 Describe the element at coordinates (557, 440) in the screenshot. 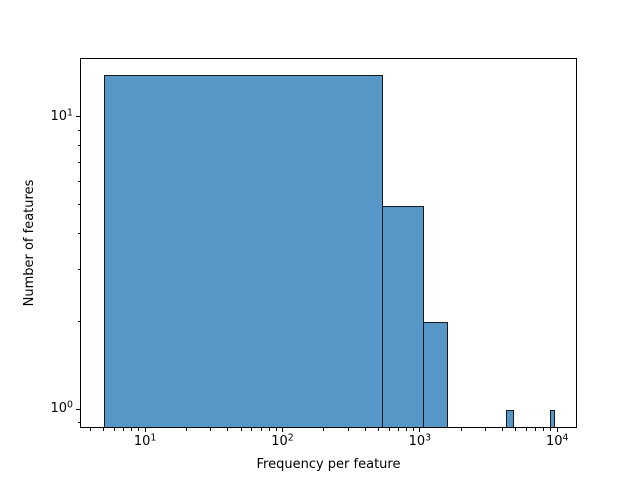

I see `x-tick-label: 104` at that location.